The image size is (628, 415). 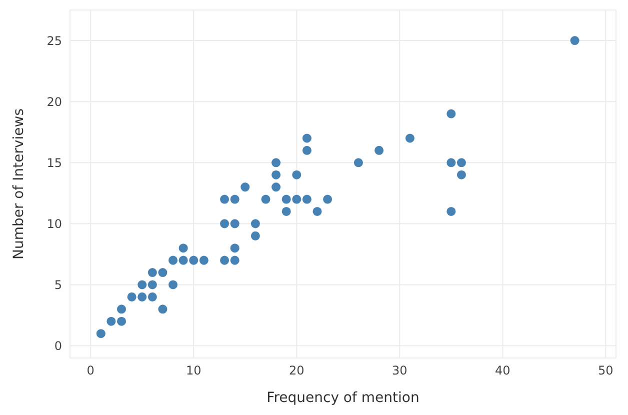 What do you see at coordinates (54, 101) in the screenshot?
I see `y-tick-label: 20` at bounding box center [54, 101].